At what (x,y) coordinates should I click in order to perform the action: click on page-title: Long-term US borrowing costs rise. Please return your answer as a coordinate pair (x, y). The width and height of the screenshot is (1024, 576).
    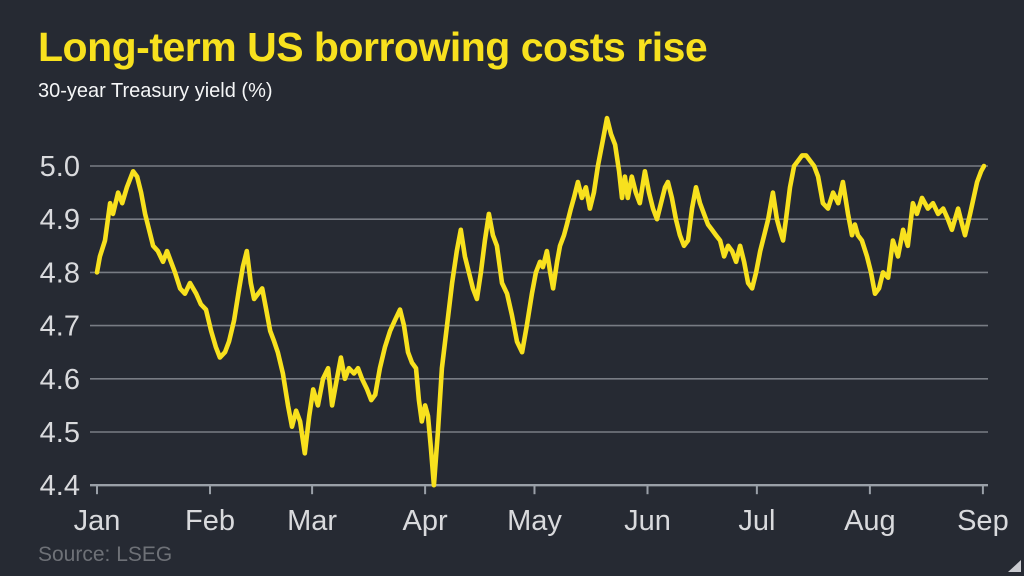
    Looking at the image, I should click on (373, 47).